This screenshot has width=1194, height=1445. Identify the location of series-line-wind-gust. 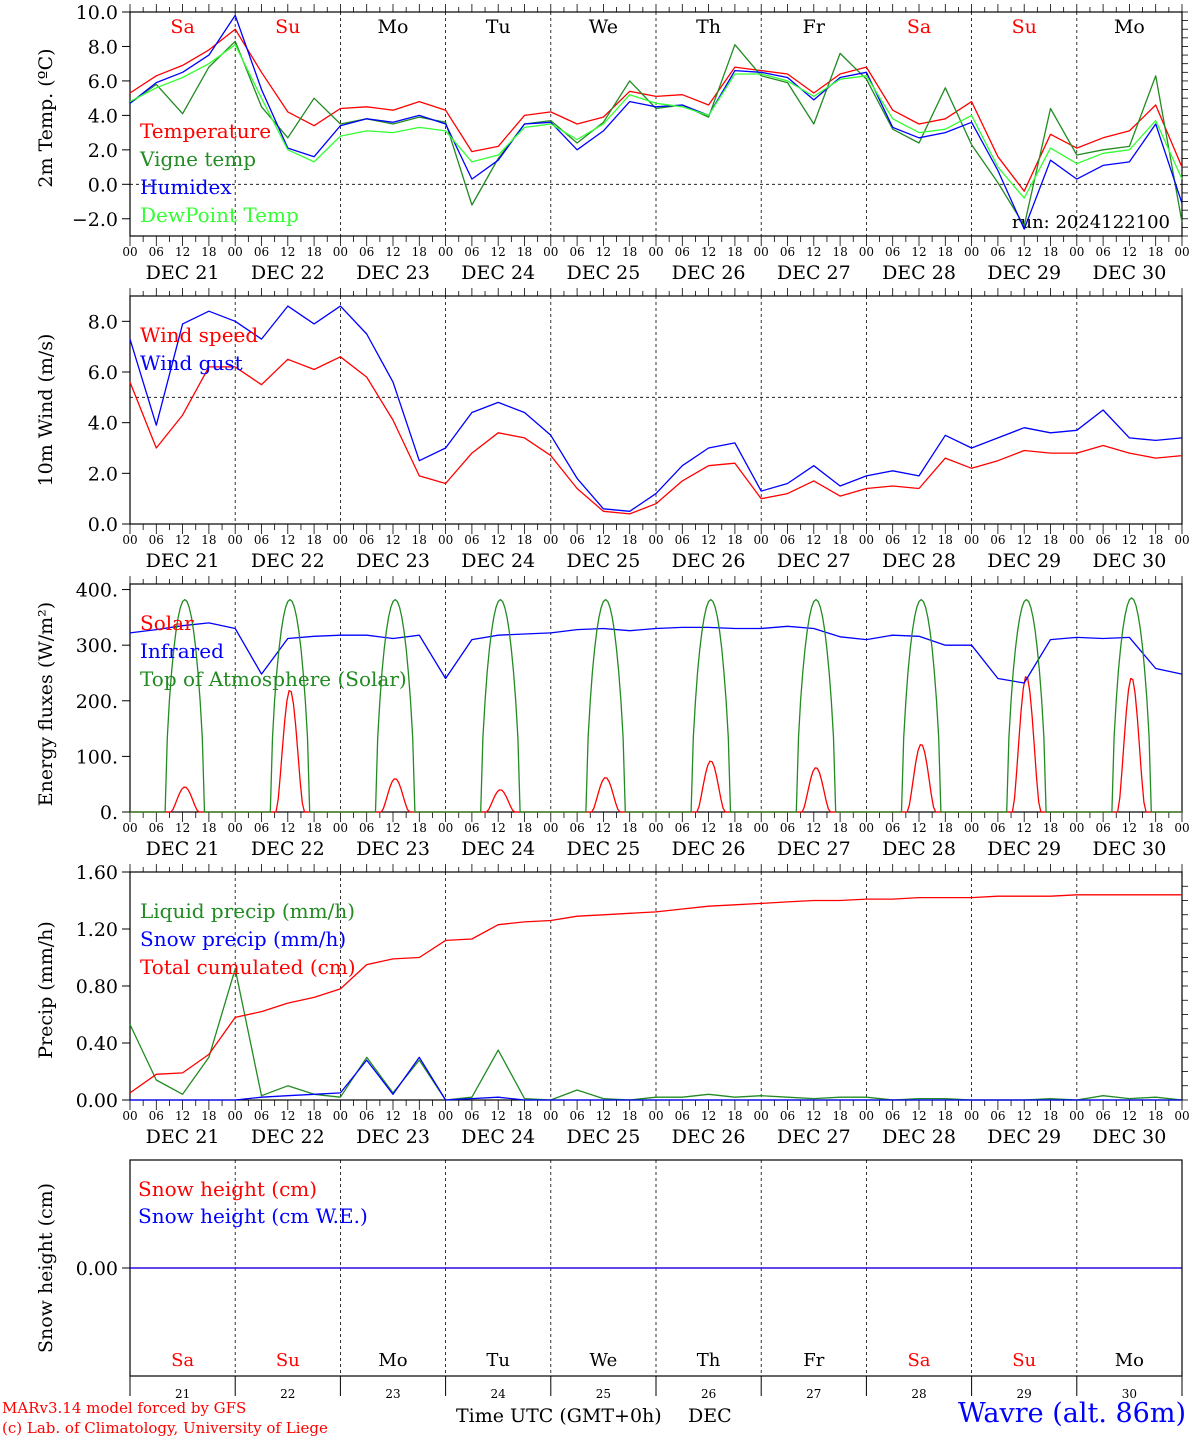
(656, 408).